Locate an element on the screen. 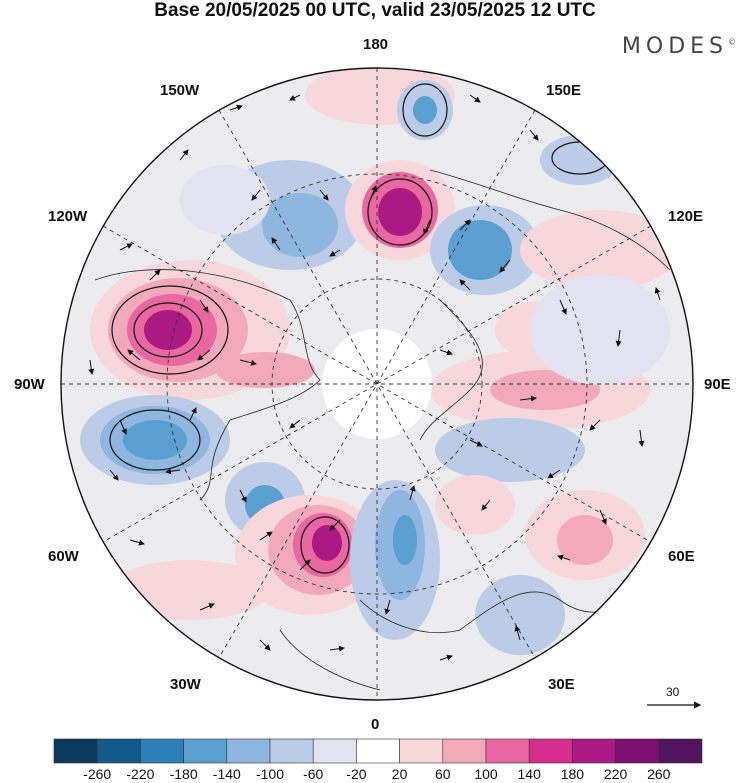 The width and height of the screenshot is (750, 783). colorbar-tick-label: 260 is located at coordinates (659, 774).